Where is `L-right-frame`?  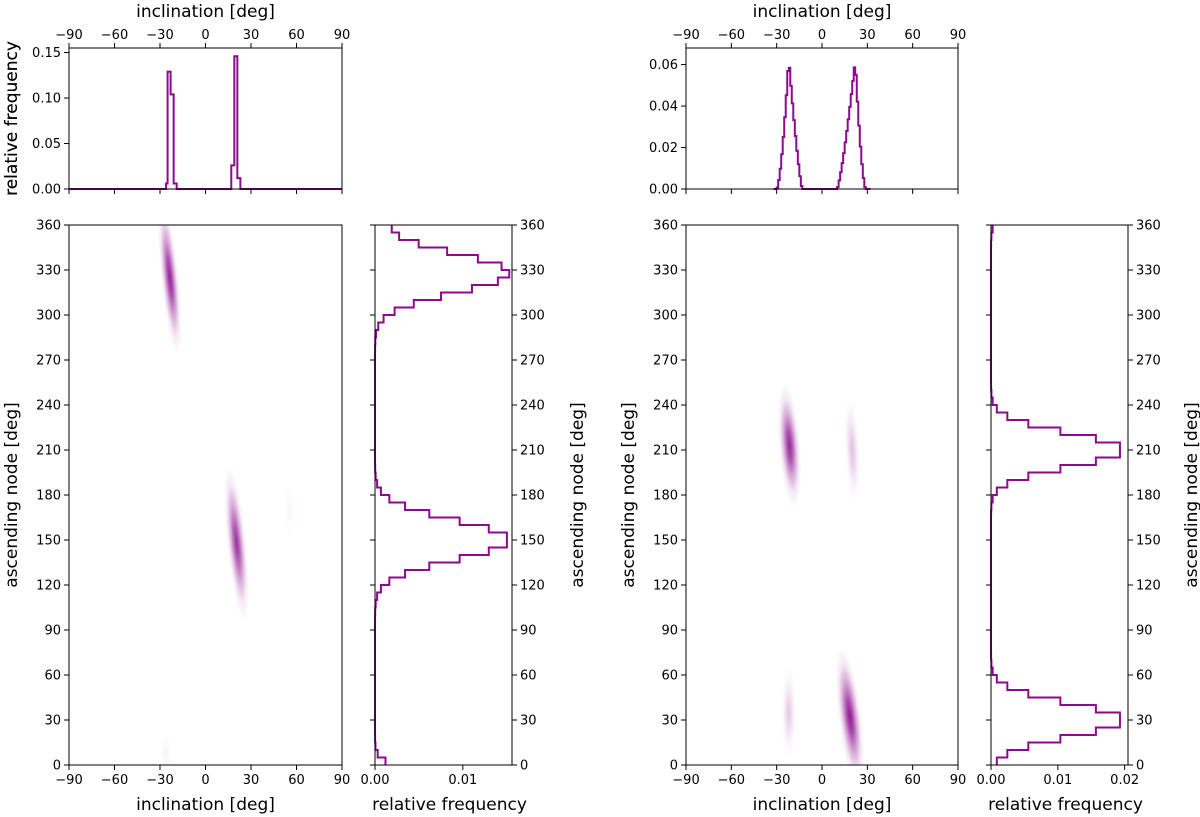
L-right-frame is located at coordinates (443, 495).